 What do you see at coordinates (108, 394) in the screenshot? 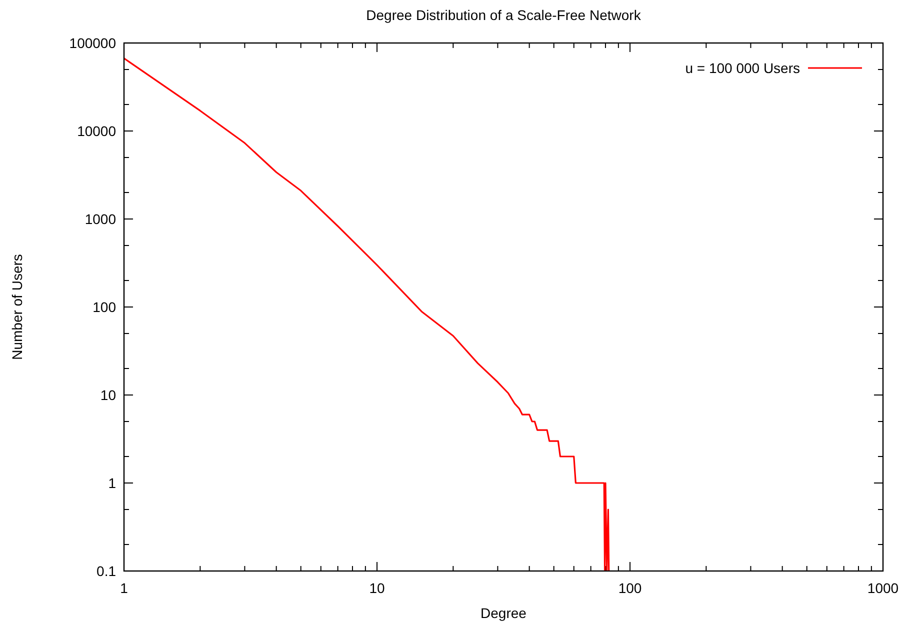
I see `y-tick-label: 10` at bounding box center [108, 394].